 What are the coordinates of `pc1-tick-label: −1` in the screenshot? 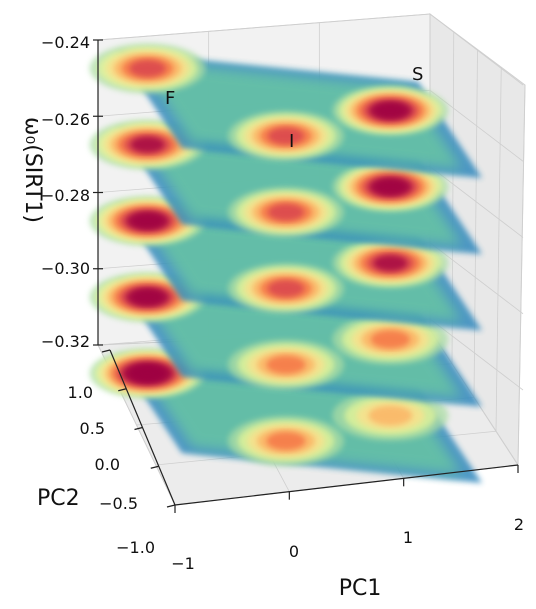 It's located at (183, 563).